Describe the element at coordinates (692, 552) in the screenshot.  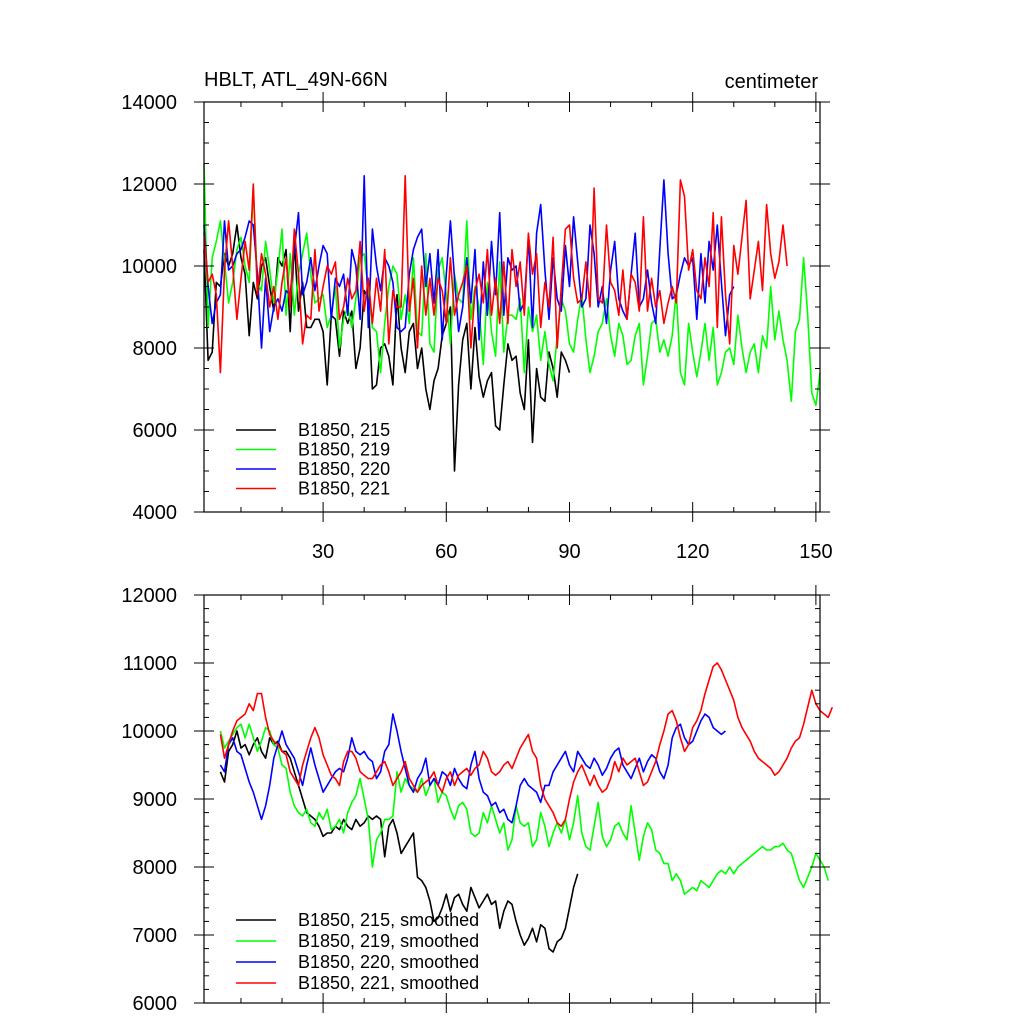
I see `top-x-tick-label: 120` at that location.